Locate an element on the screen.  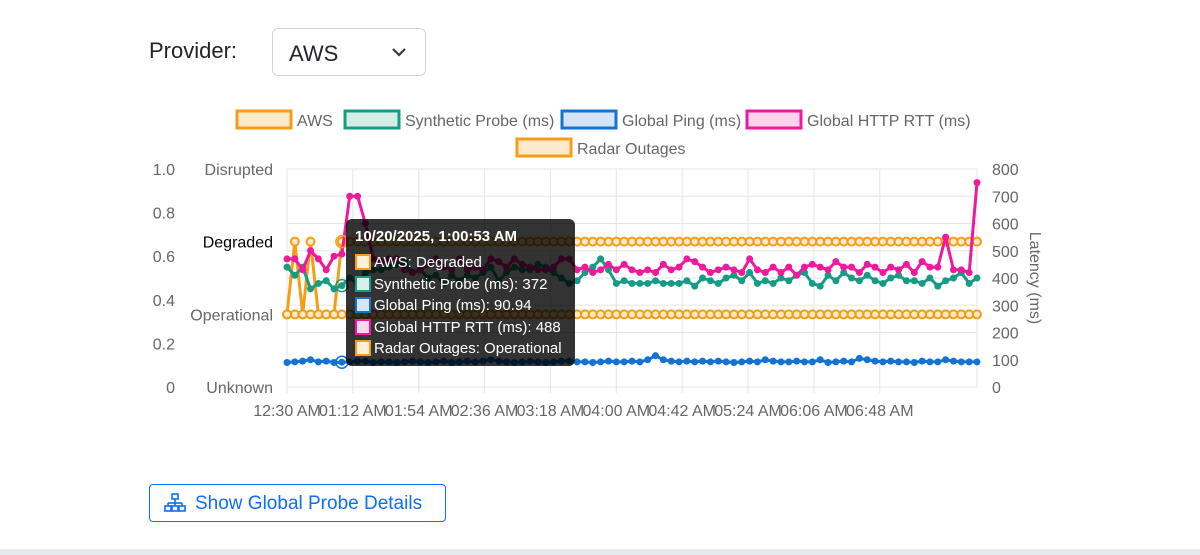
tooltip-row-text: Synthetic Probe (ms): 372 is located at coordinates (461, 284).